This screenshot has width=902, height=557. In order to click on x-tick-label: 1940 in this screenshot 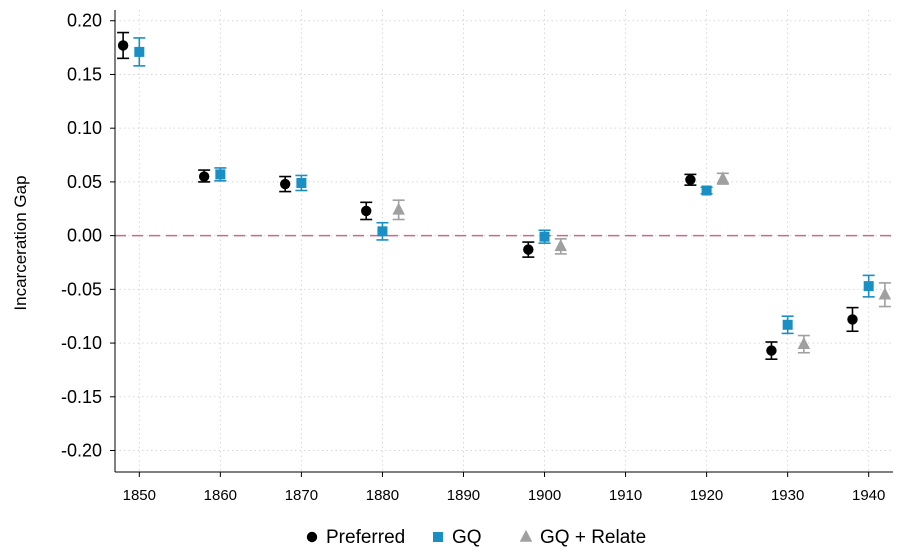, I will do `click(868, 495)`.